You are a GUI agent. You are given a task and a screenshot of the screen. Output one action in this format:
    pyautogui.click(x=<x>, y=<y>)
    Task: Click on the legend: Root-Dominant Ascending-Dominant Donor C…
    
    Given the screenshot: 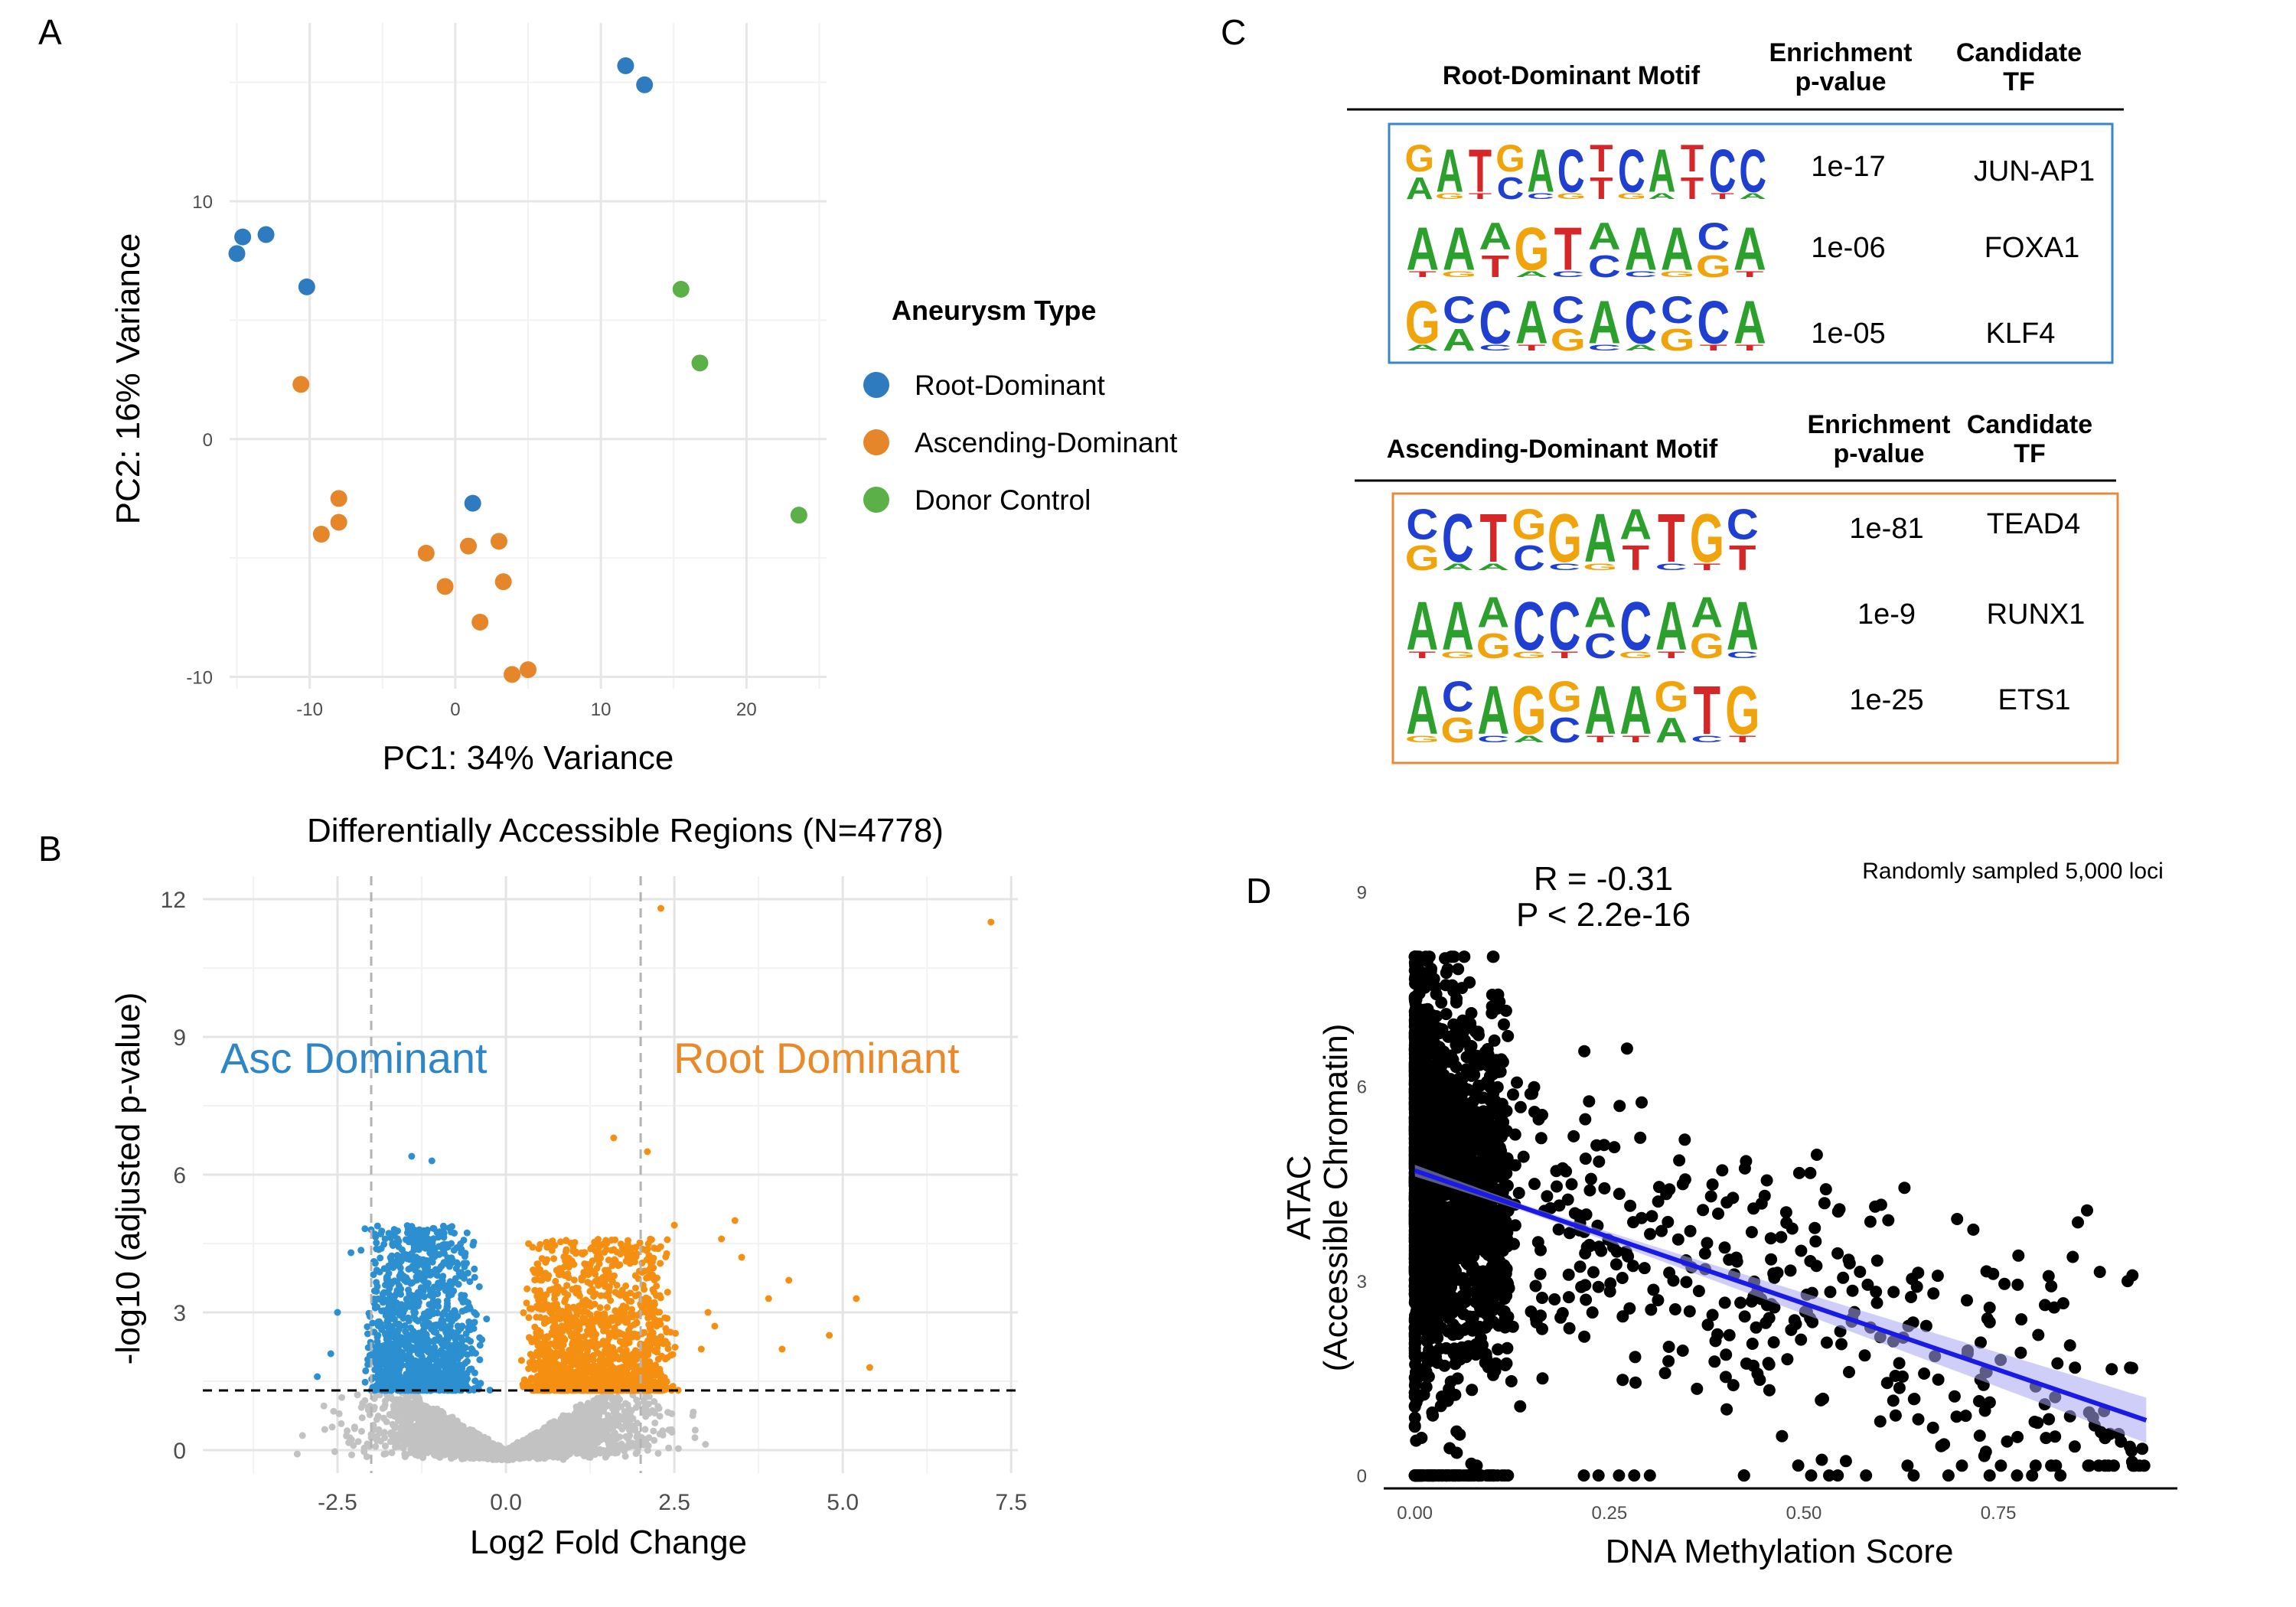 What is the action you would take?
    pyautogui.click(x=1020, y=443)
    